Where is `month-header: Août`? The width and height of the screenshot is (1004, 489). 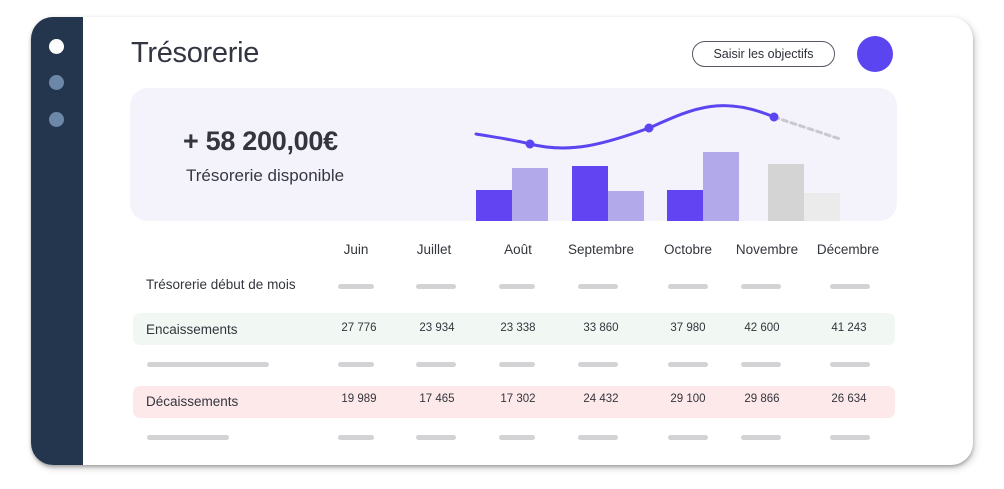
month-header: Août is located at coordinates (518, 249).